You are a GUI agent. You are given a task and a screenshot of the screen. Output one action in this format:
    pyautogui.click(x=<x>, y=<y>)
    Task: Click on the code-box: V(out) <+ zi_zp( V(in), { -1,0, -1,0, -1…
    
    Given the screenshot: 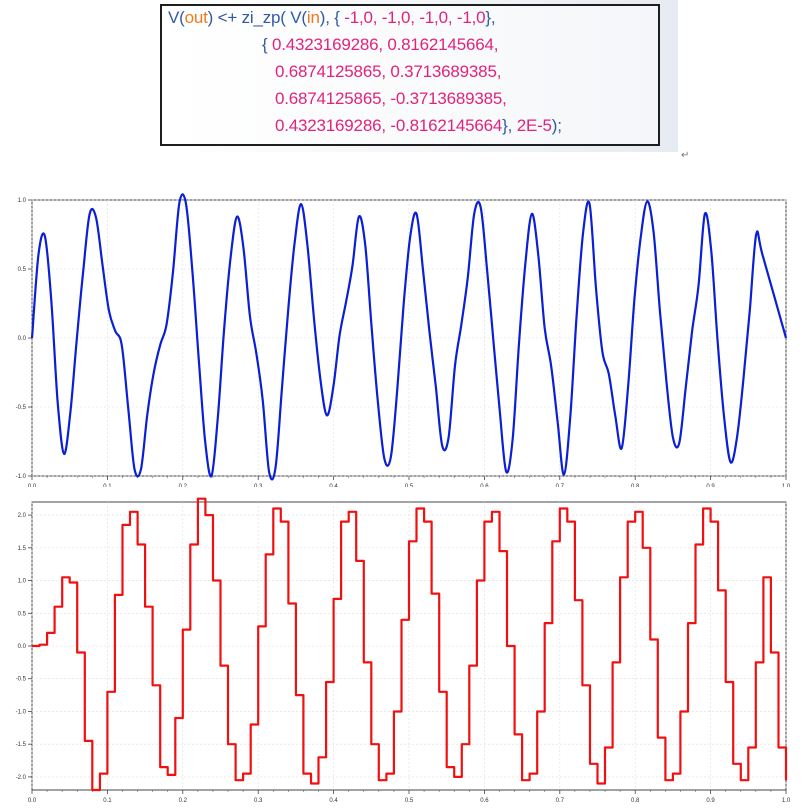 What is the action you would take?
    pyautogui.click(x=410, y=75)
    